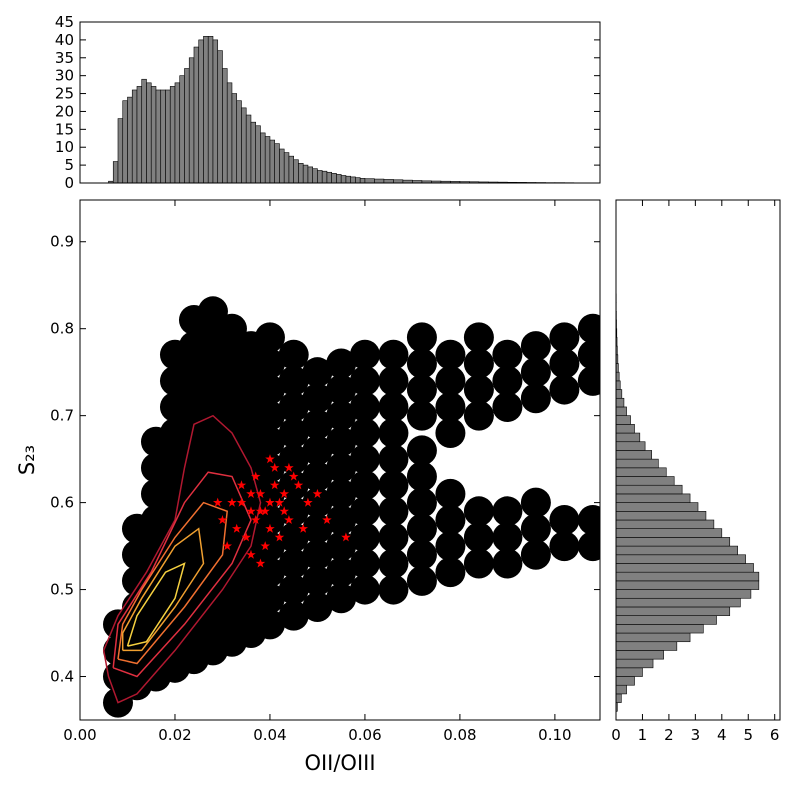 Image resolution: width=800 pixels, height=800 pixels. Describe the element at coordinates (722, 735) in the screenshot. I see `x-tick-label: 4` at that location.